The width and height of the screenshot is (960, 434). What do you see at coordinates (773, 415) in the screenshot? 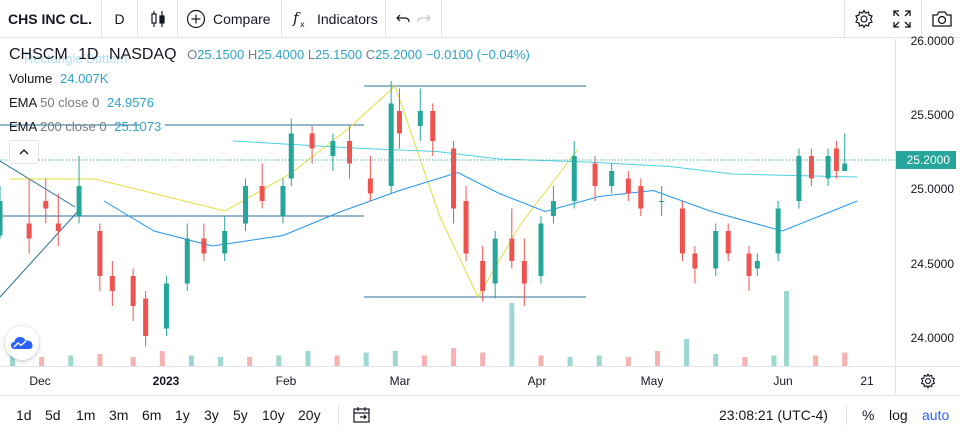
I see `clock-timezone: 23:08:21 (UTC-4)` at bounding box center [773, 415].